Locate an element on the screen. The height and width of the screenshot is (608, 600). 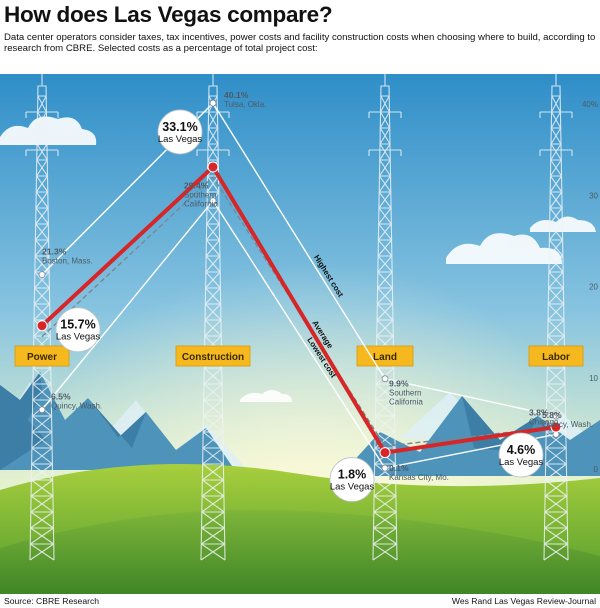
point-place-label: Boston, Mass. is located at coordinates (67, 261).